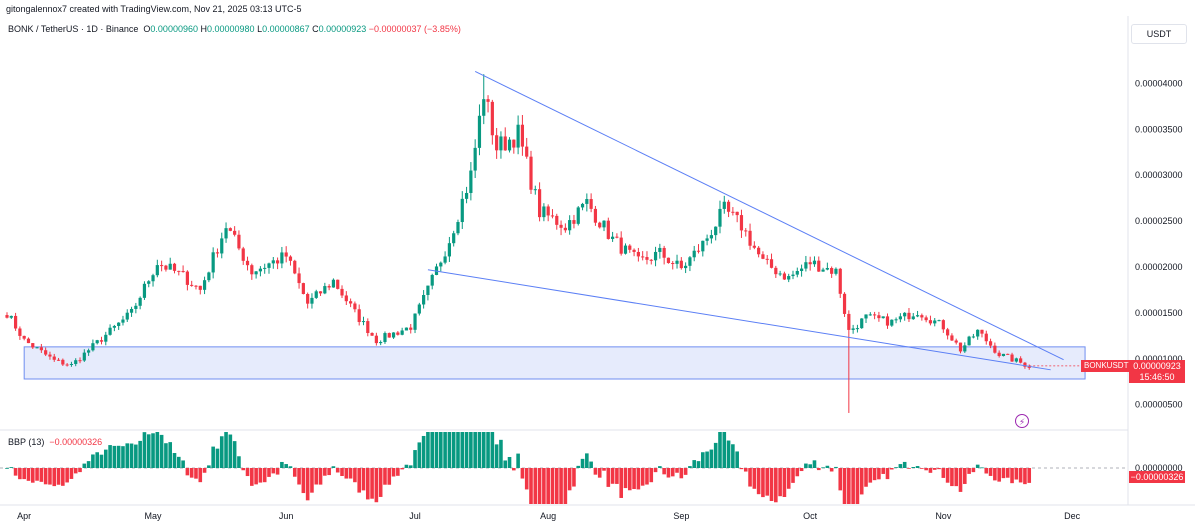 The image size is (1195, 528). I want to click on y-tick-label: 0.00000500, so click(1159, 405).